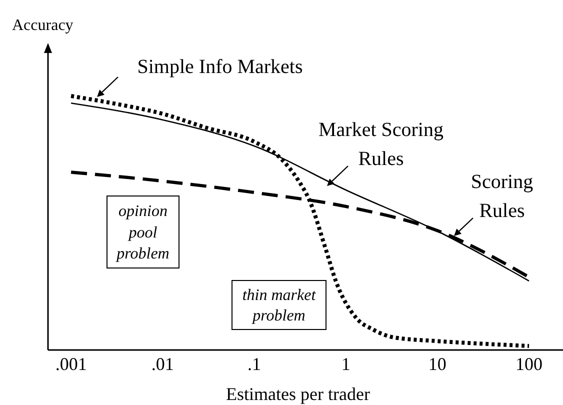 The width and height of the screenshot is (563, 405). Describe the element at coordinates (381, 144) in the screenshot. I see `annotation: Market Scoring Rules` at that location.